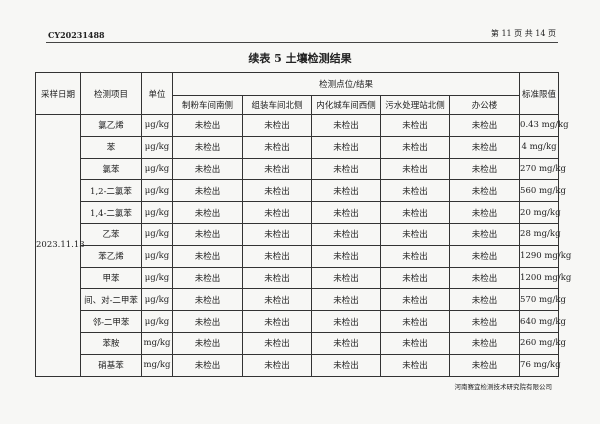 The image size is (600, 424). What do you see at coordinates (523, 33) in the screenshot?
I see `page-info: 第 11 页 共 14 页` at bounding box center [523, 33].